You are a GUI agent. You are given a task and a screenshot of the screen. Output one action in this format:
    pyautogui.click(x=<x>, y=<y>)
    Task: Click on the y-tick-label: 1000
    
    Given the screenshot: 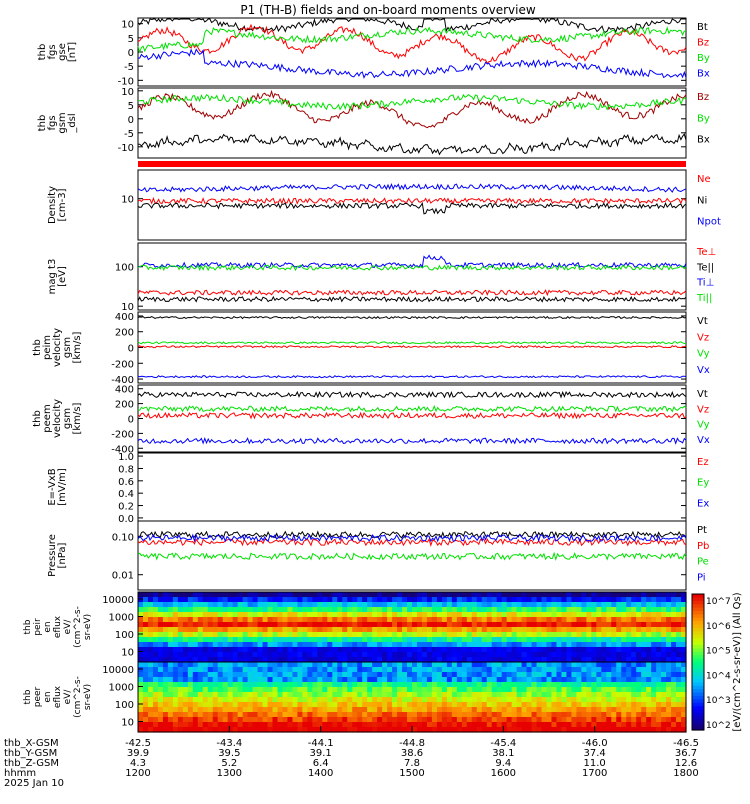 What is the action you would take?
    pyautogui.click(x=121, y=618)
    